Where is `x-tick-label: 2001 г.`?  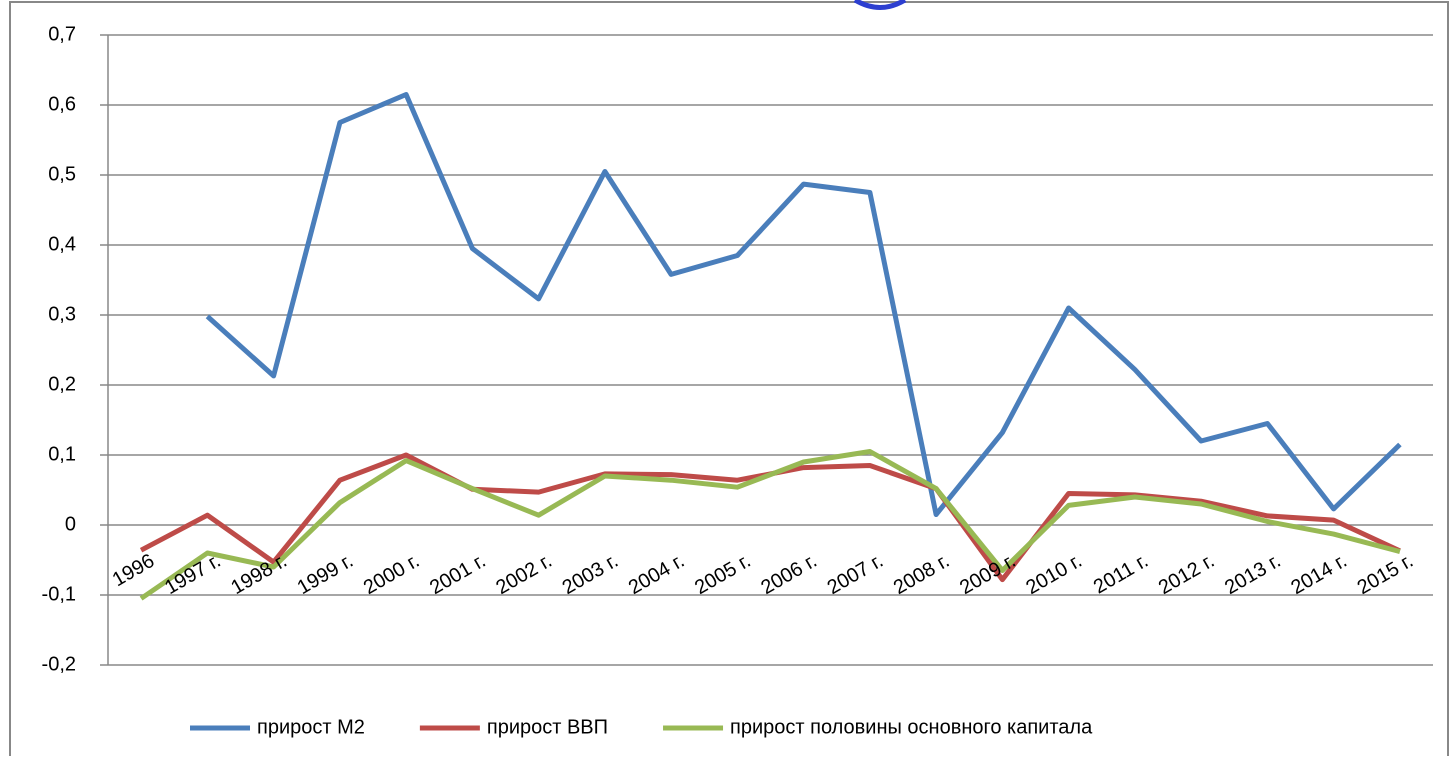 x-tick-label: 2001 г. is located at coordinates (457, 574).